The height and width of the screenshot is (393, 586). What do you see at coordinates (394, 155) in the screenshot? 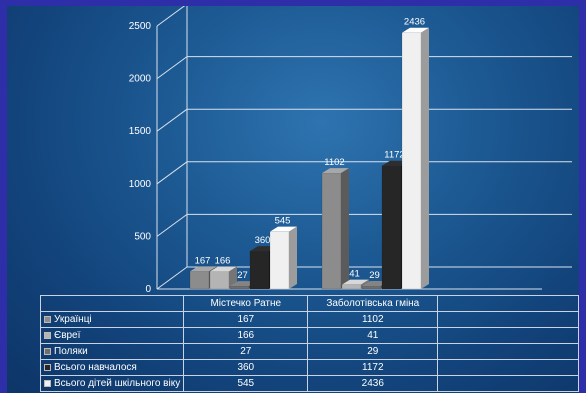
I see `data-label: 1172` at bounding box center [394, 155].